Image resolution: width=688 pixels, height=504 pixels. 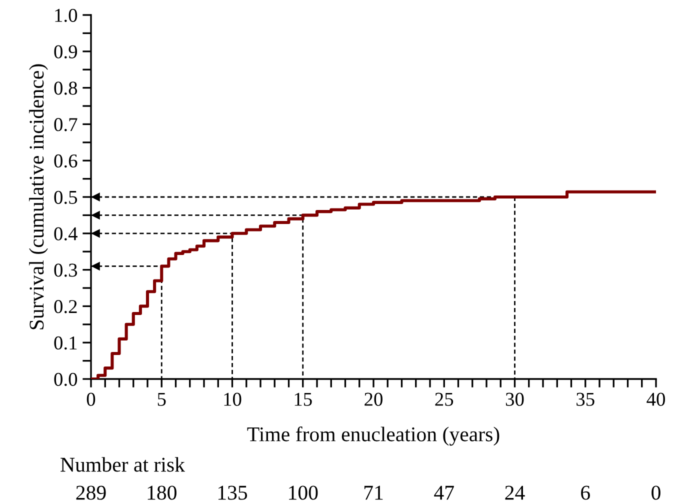 I want to click on x-tick-label: 15, so click(x=303, y=399).